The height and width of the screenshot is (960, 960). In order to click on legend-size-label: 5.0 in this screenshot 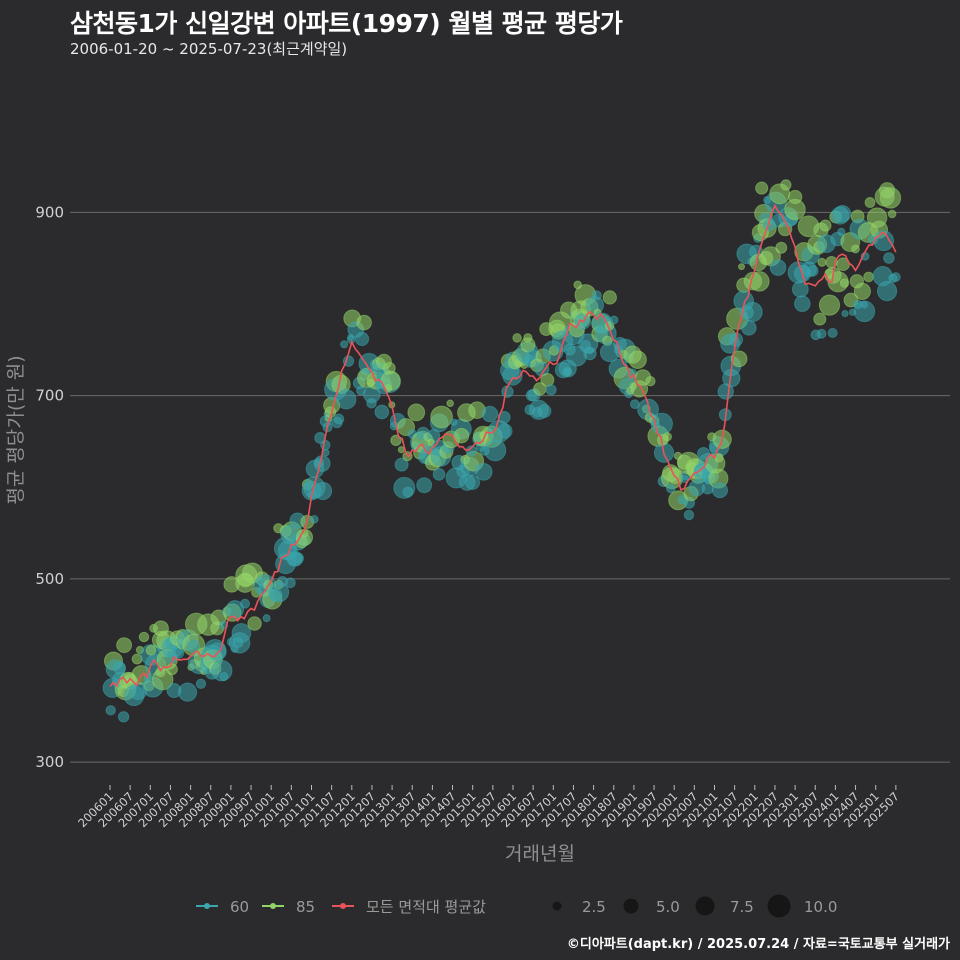, I will do `click(668, 907)`.